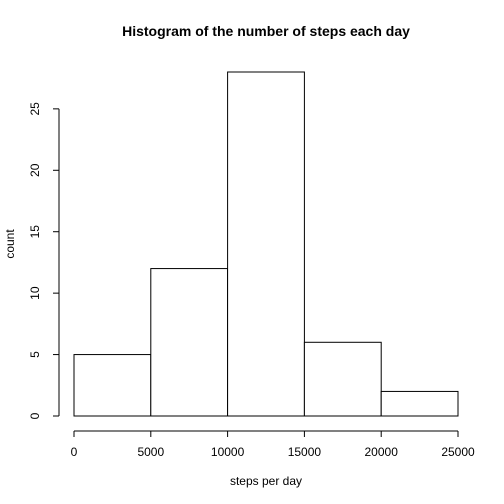  I want to click on x-axis-label: steps per day, so click(266, 481).